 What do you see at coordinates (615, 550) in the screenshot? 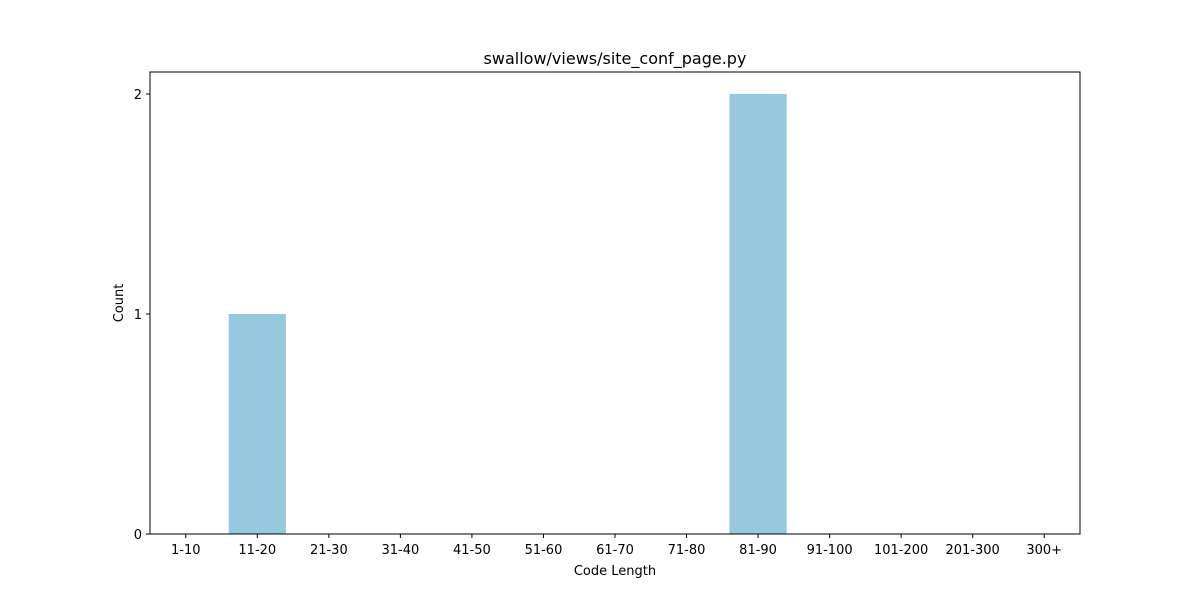
I see `x-tick-label: 61-70` at bounding box center [615, 550].